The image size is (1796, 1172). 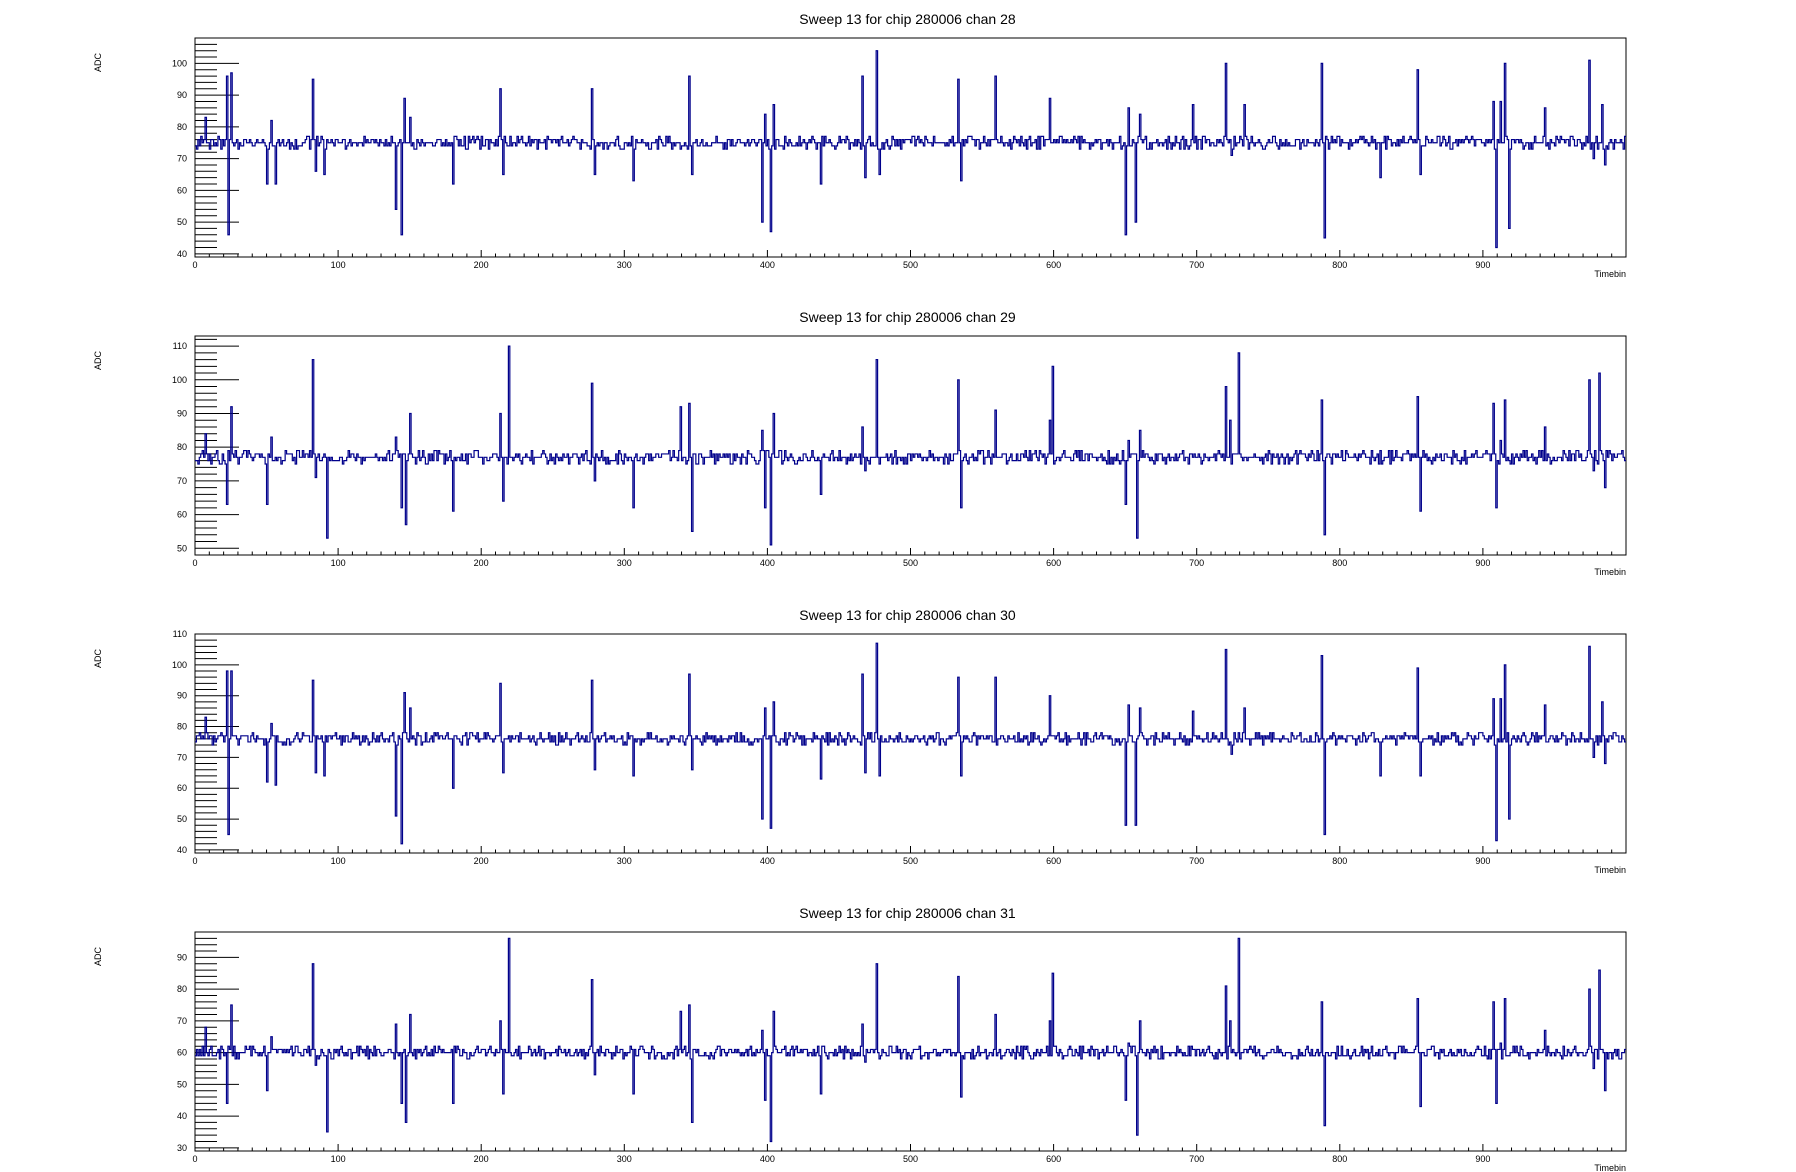 I want to click on chart-title: Sweep 13 for chip 280006 chan 29, so click(x=907, y=317).